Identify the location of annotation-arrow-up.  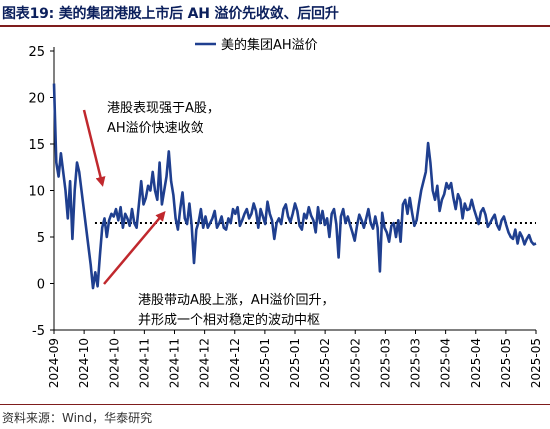
(134, 247).